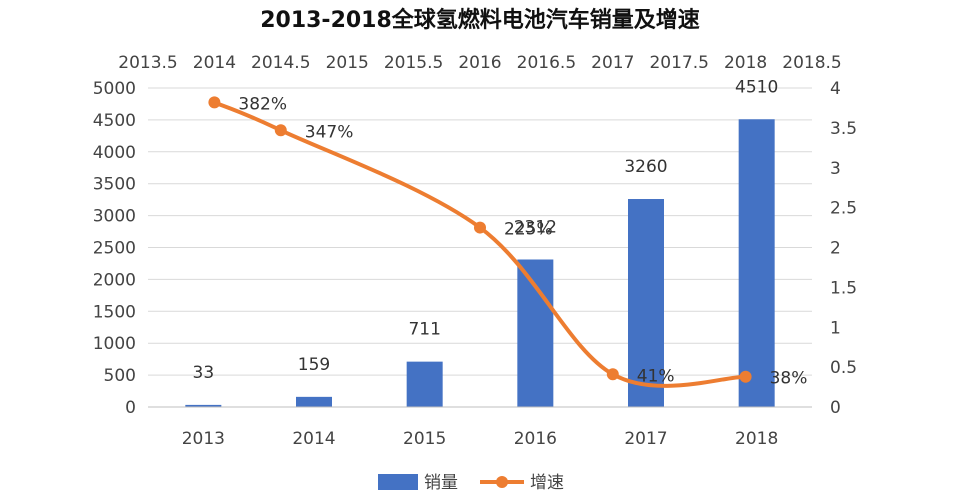  I want to click on x-category-label: 2016, so click(535, 439).